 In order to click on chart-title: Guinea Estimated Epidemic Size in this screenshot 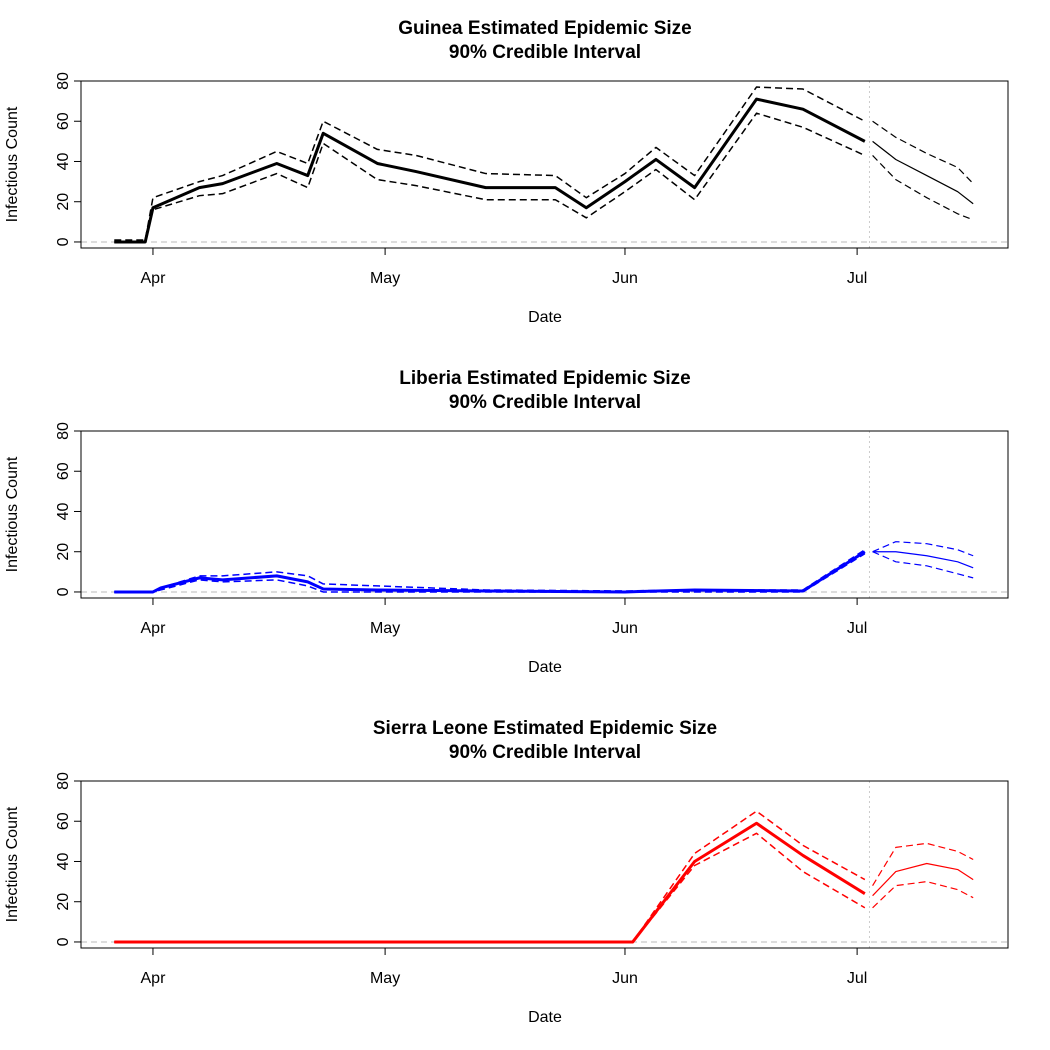, I will do `click(545, 28)`.